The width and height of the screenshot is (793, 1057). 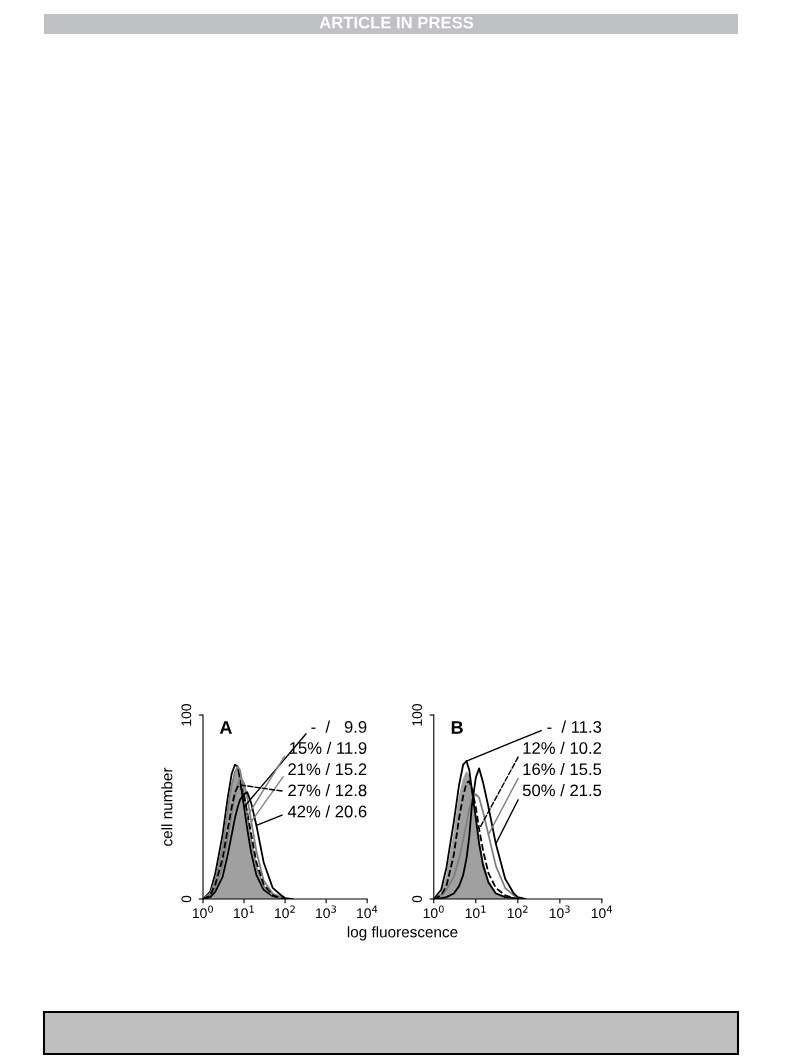 What do you see at coordinates (339, 726) in the screenshot?
I see `text: - / 9.9` at bounding box center [339, 726].